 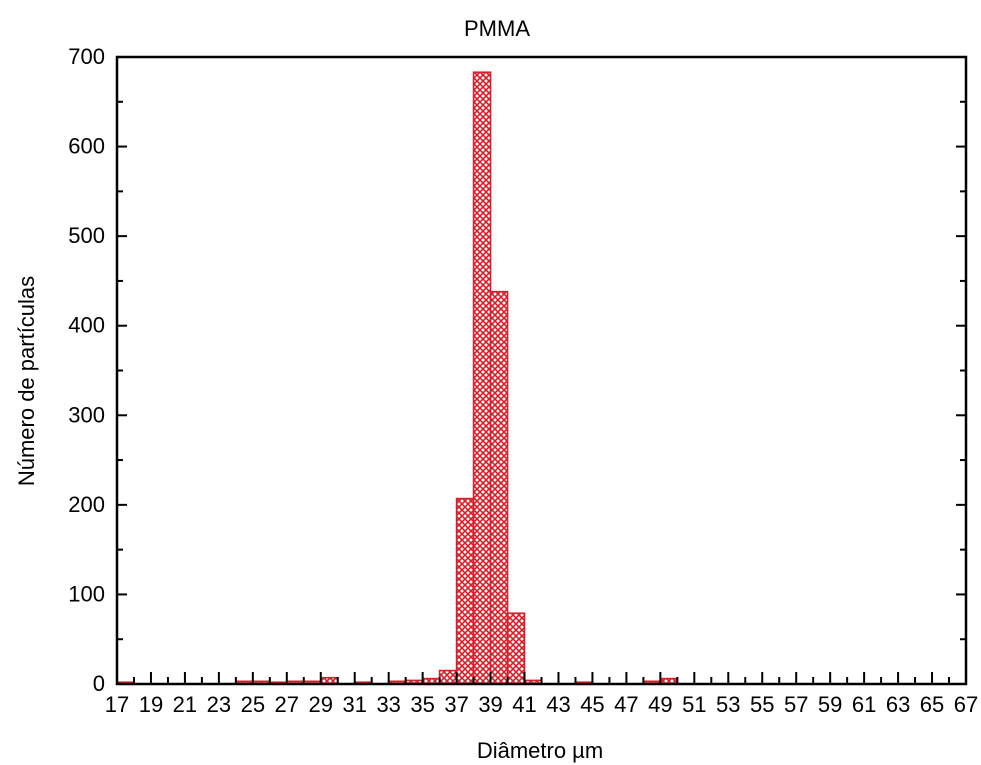 What do you see at coordinates (830, 704) in the screenshot?
I see `x-tick-label: 59` at bounding box center [830, 704].